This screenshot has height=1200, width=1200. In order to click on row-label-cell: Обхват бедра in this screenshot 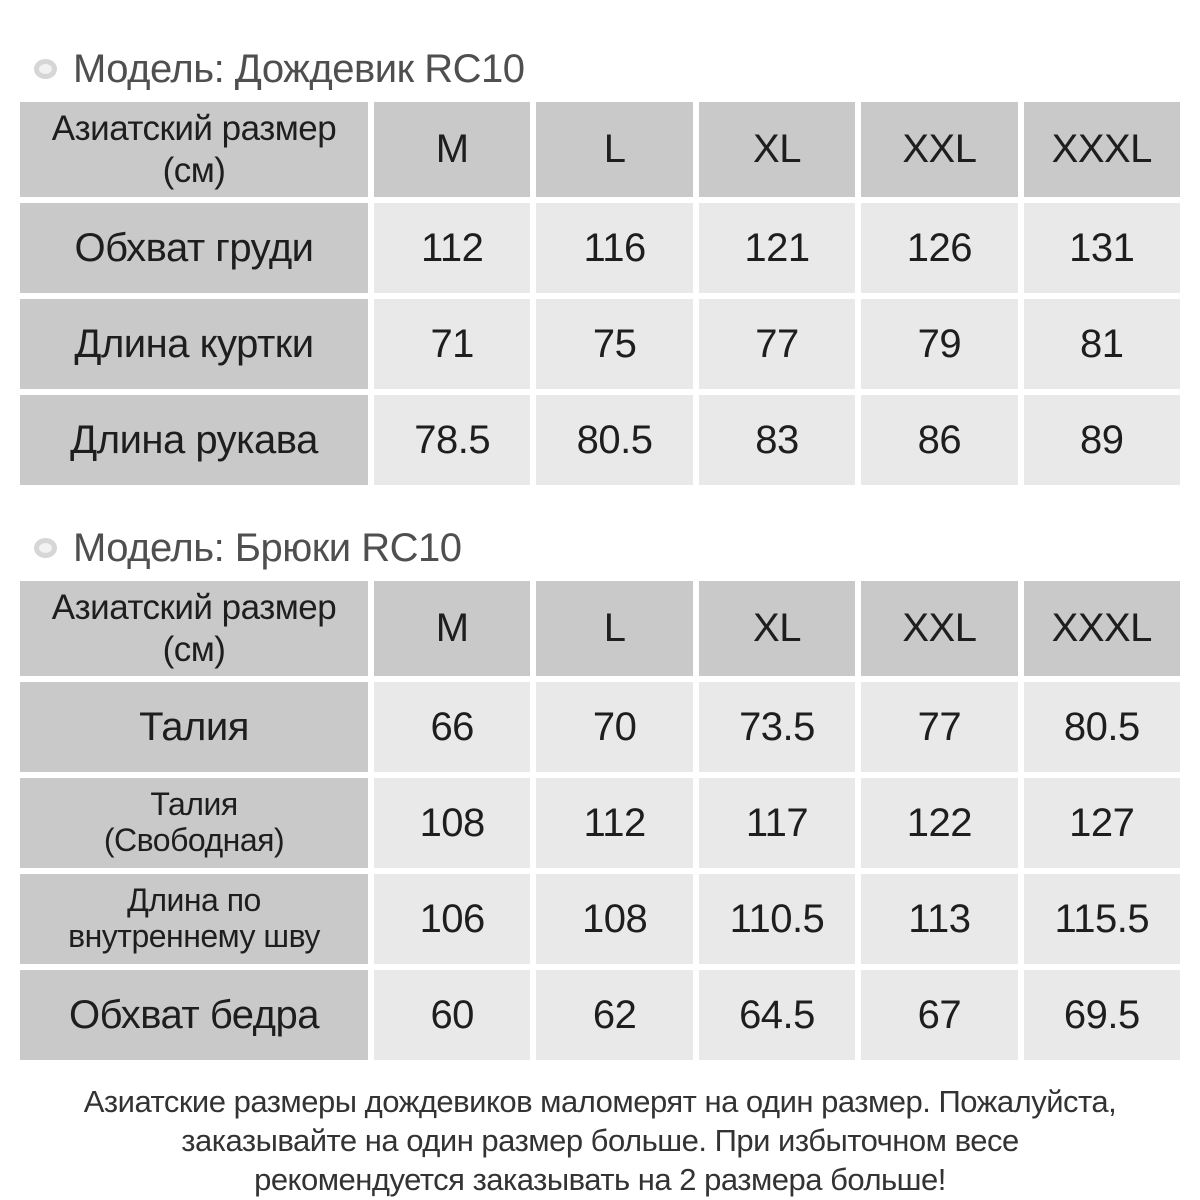, I will do `click(194, 1015)`.